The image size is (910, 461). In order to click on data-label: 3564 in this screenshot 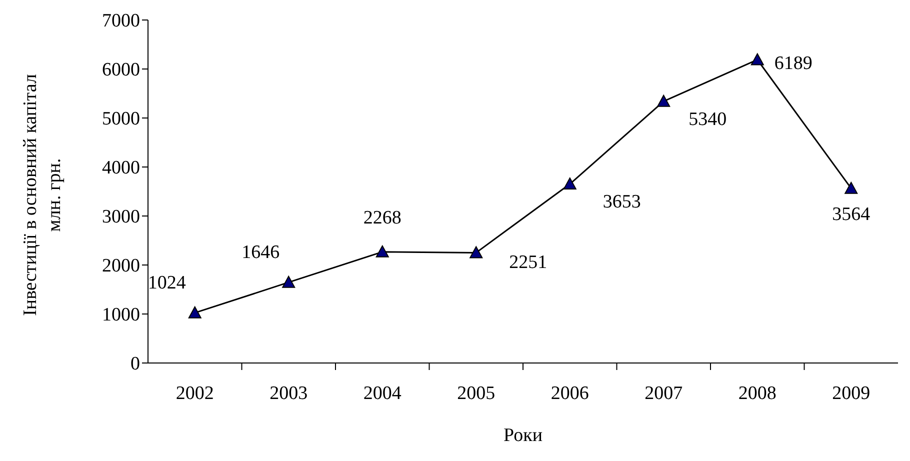, I will do `click(851, 214)`.